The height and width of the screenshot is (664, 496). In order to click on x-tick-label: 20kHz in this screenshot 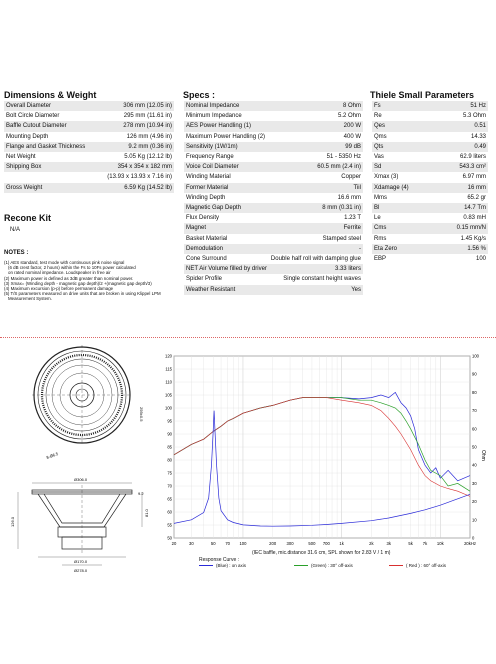, I will do `click(470, 543)`.